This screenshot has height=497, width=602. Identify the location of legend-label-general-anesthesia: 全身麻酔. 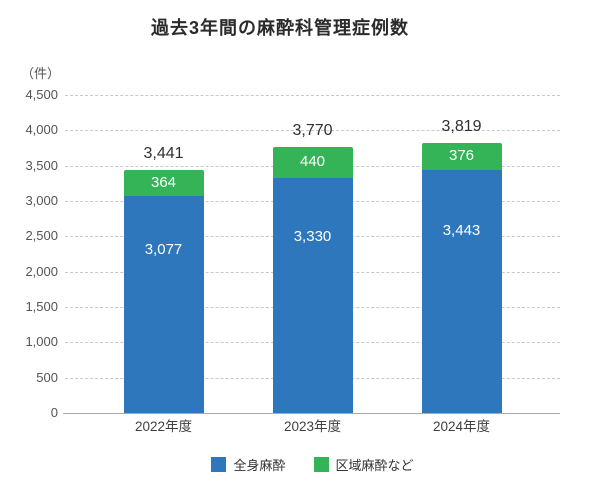
(259, 465).